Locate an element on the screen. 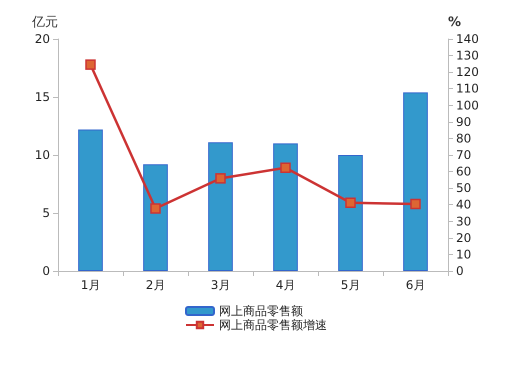 This screenshot has width=512, height=384. x-tick-label: 6月 is located at coordinates (416, 285).